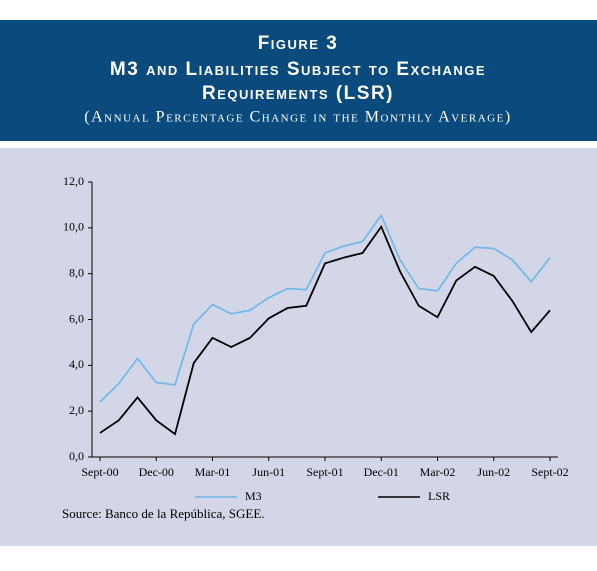 This screenshot has width=597, height=571. What do you see at coordinates (76, 272) in the screenshot?
I see `y-tick-label: 8,0` at bounding box center [76, 272].